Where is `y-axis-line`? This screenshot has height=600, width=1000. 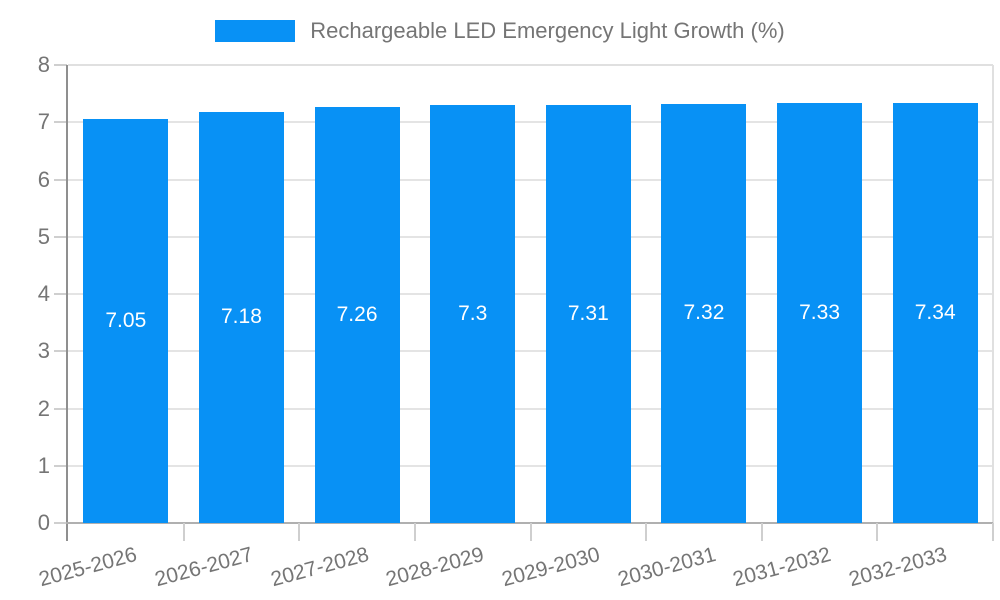
y-axis-line is located at coordinates (67, 303).